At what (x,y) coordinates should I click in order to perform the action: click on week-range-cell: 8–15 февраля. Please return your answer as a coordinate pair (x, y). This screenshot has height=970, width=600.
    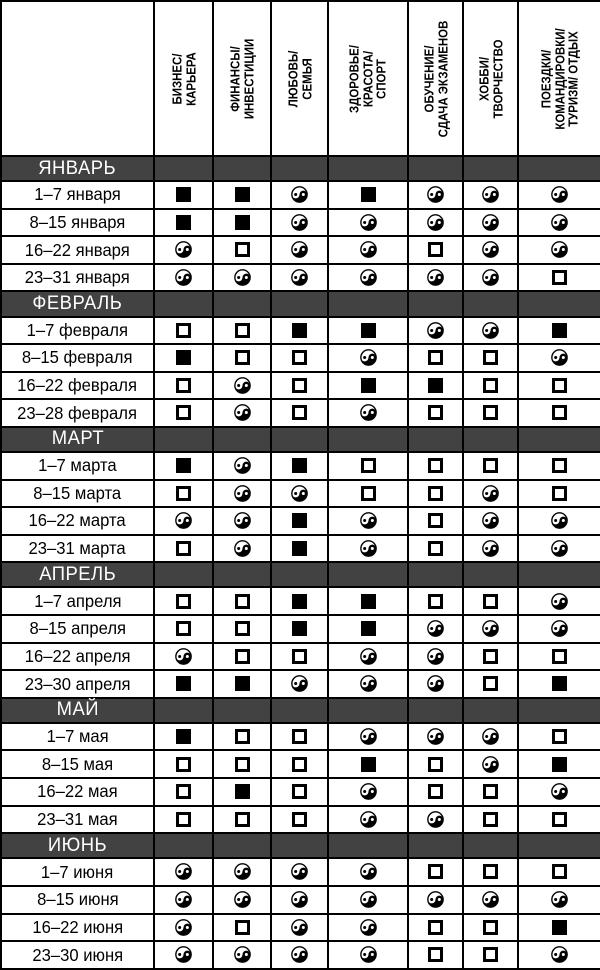
    Looking at the image, I should click on (77, 358).